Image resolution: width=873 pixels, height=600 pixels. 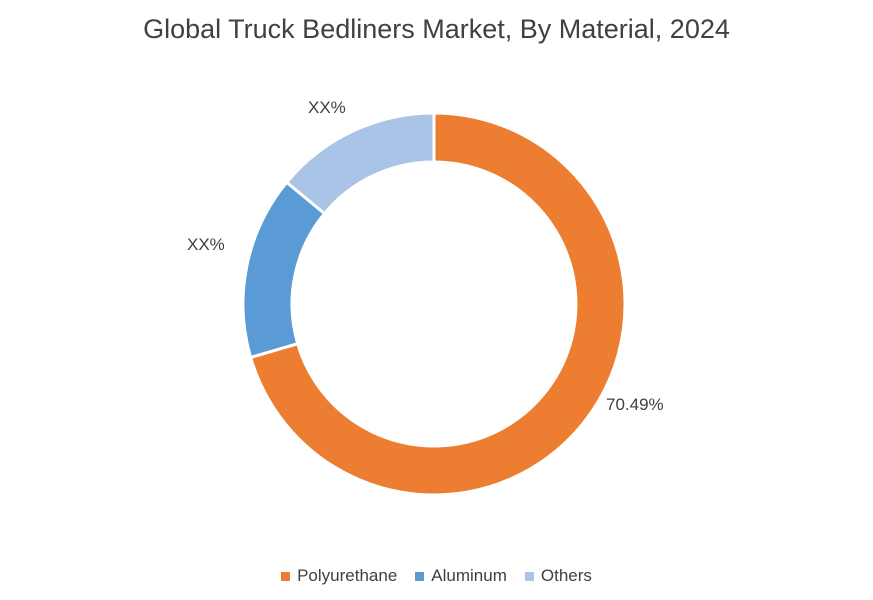 I want to click on legend-label-polyurethane: Polyurethane, so click(x=347, y=575).